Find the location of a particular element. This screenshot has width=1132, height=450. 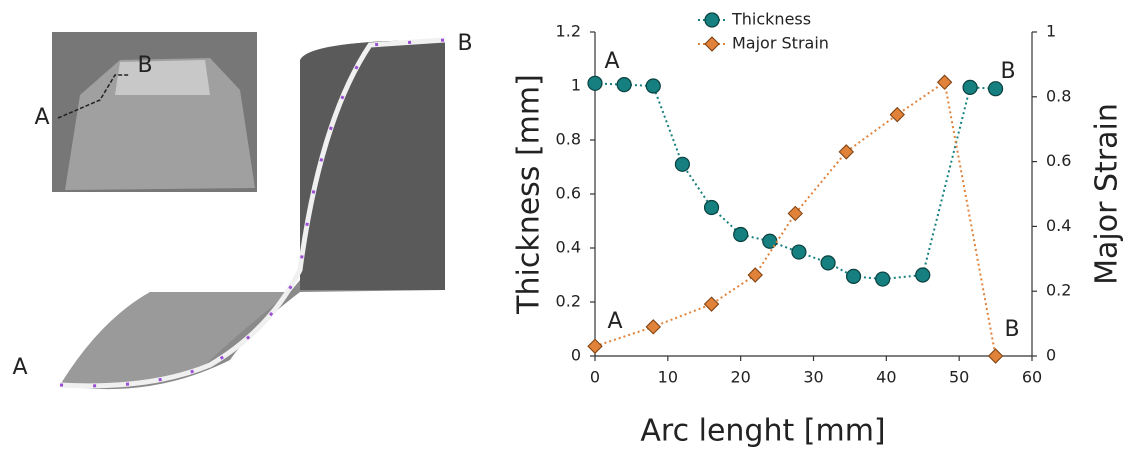

y2-tick-label: 1 is located at coordinates (1051, 31).